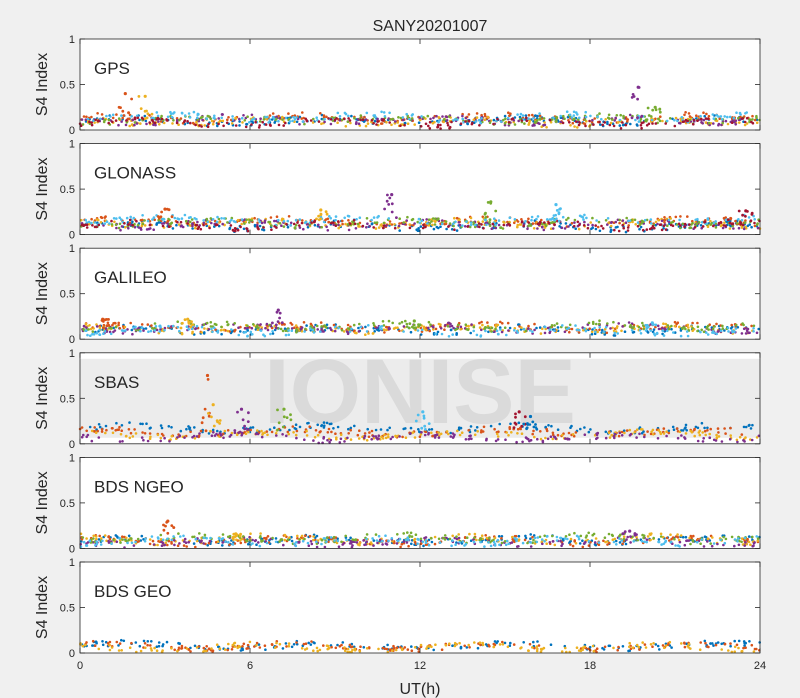 Image resolution: width=800 pixels, height=698 pixels. I want to click on spike-point, so click(746, 211).